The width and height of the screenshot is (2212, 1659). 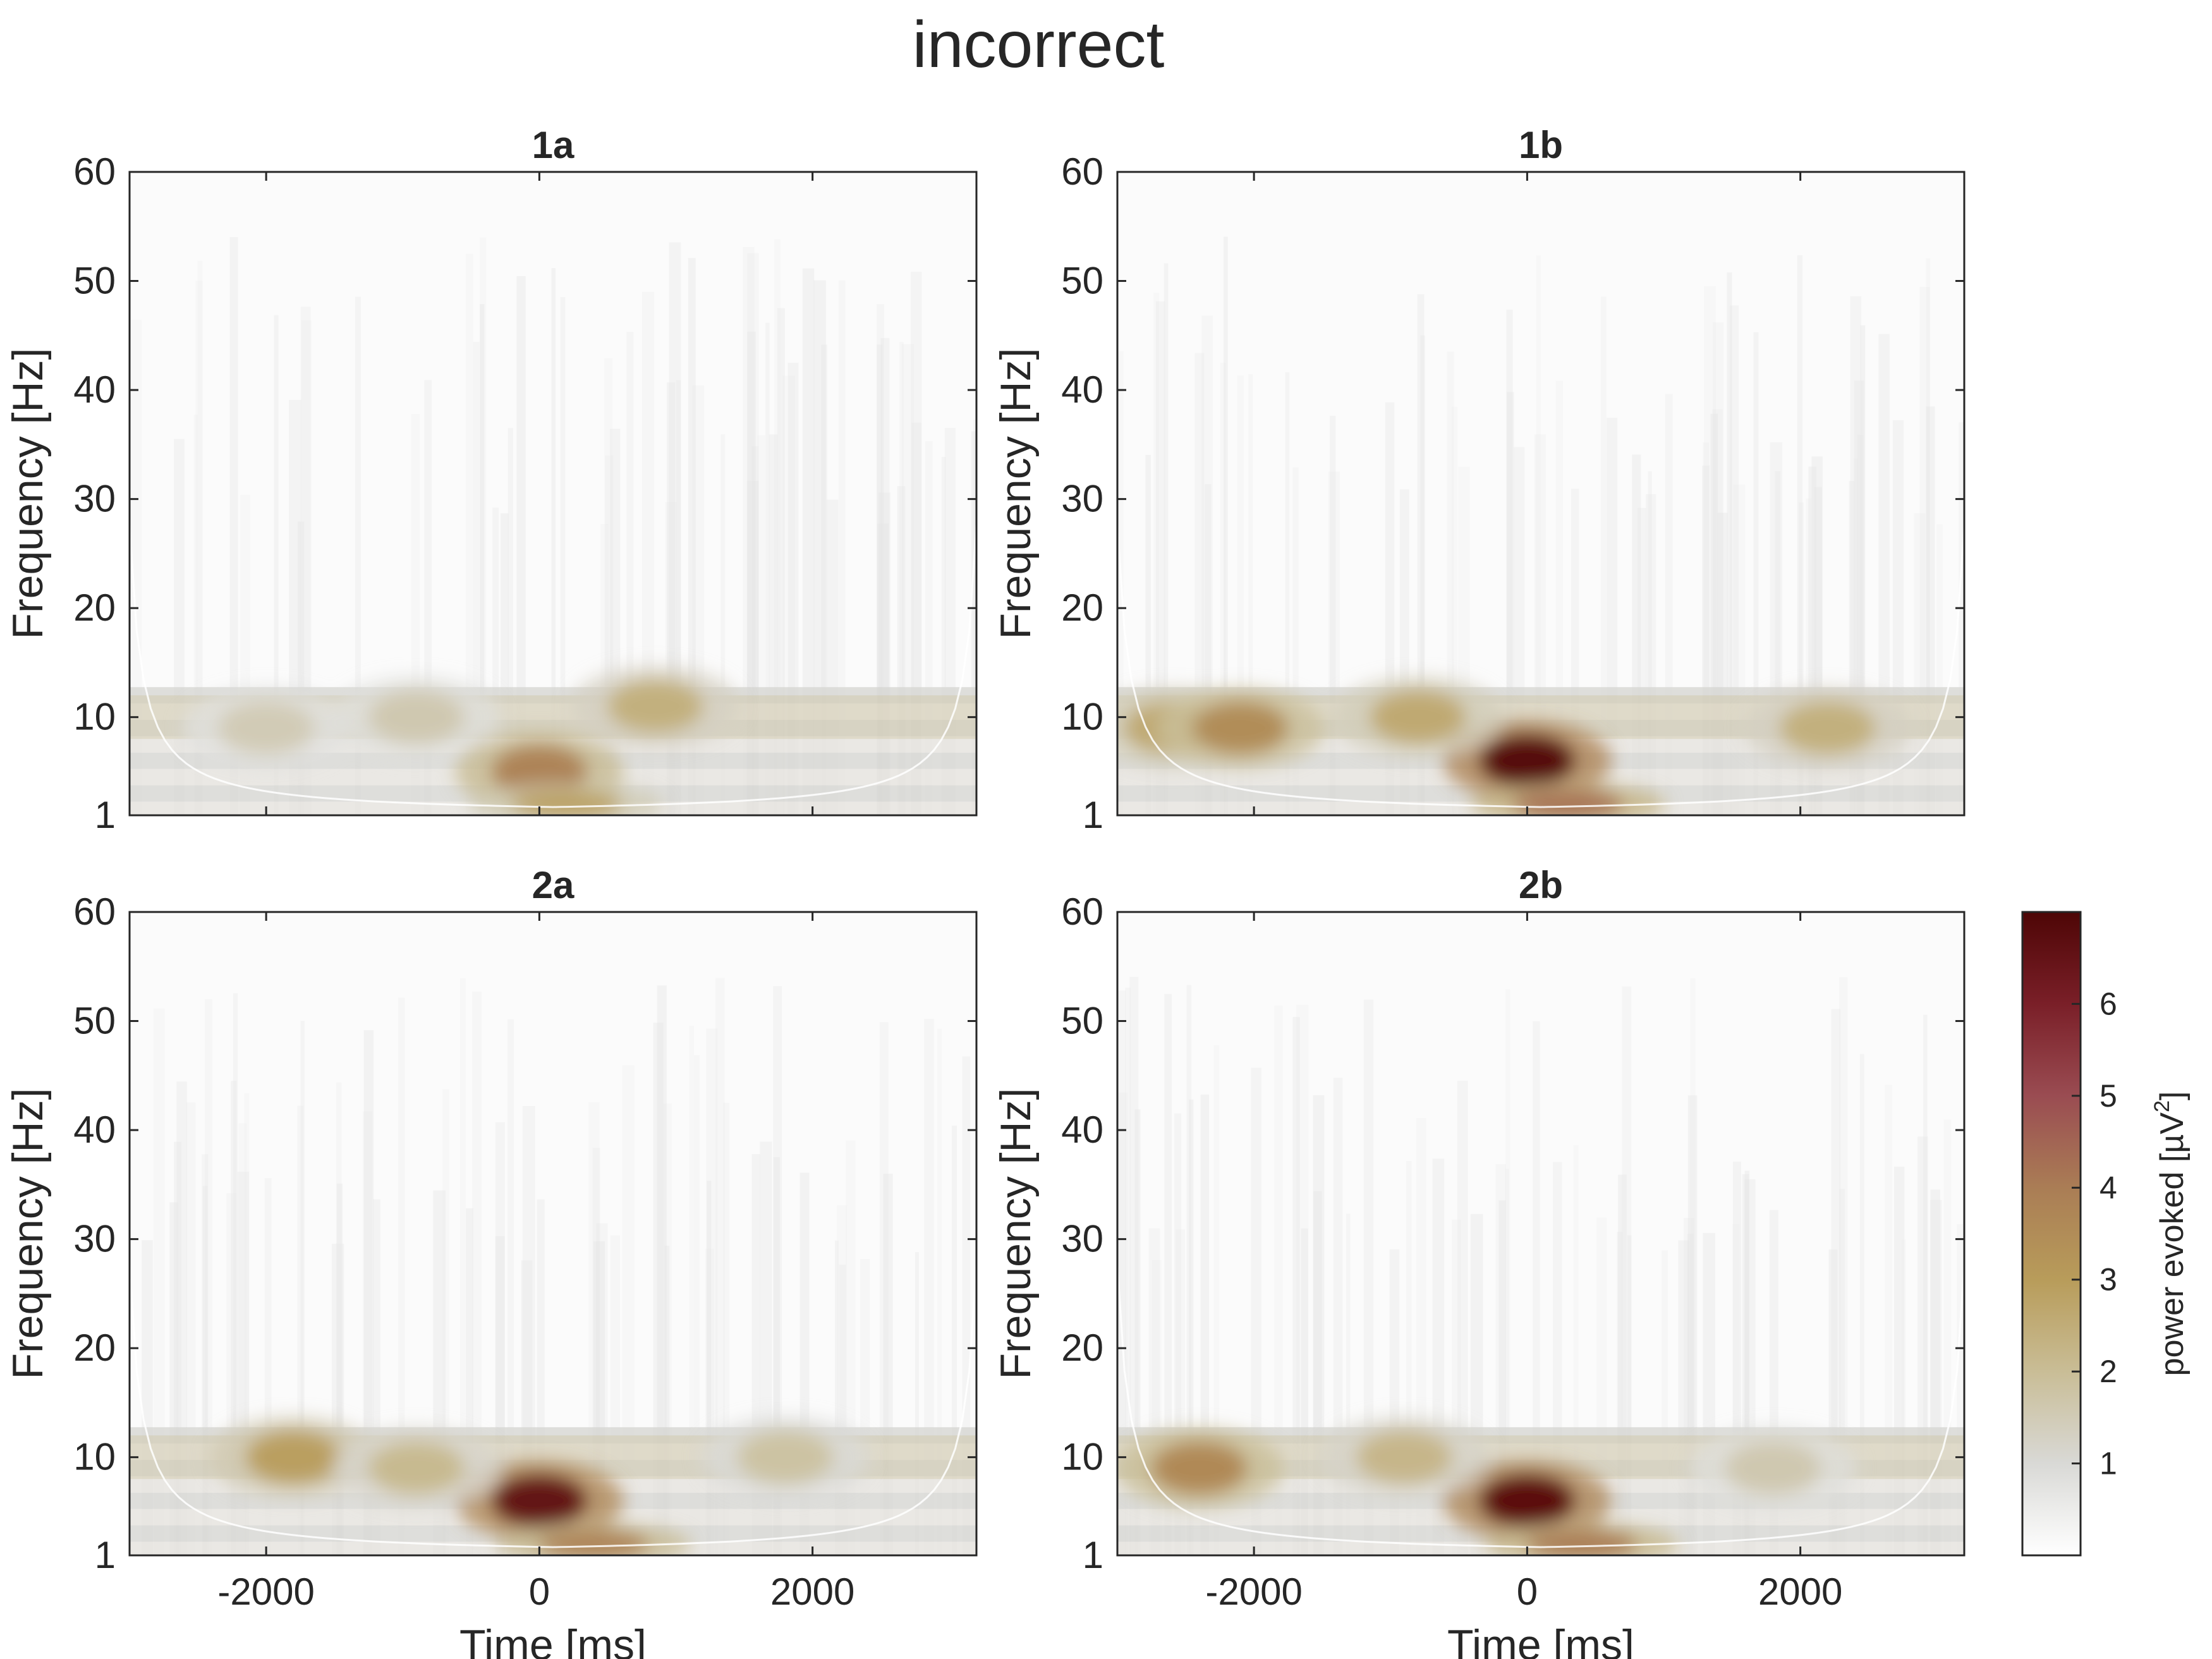 What do you see at coordinates (539, 1592) in the screenshot?
I see `x-tick-label: 0` at bounding box center [539, 1592].